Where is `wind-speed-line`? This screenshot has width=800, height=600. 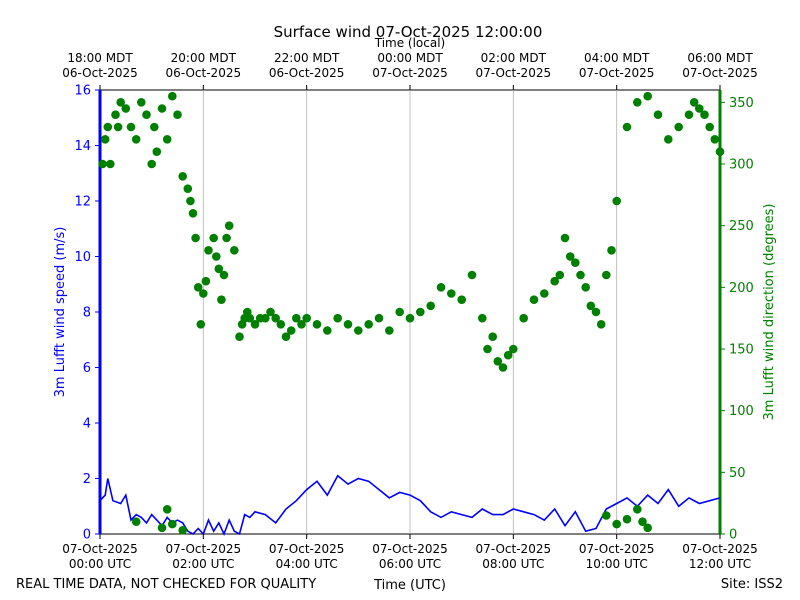
wind-speed-line is located at coordinates (410, 505).